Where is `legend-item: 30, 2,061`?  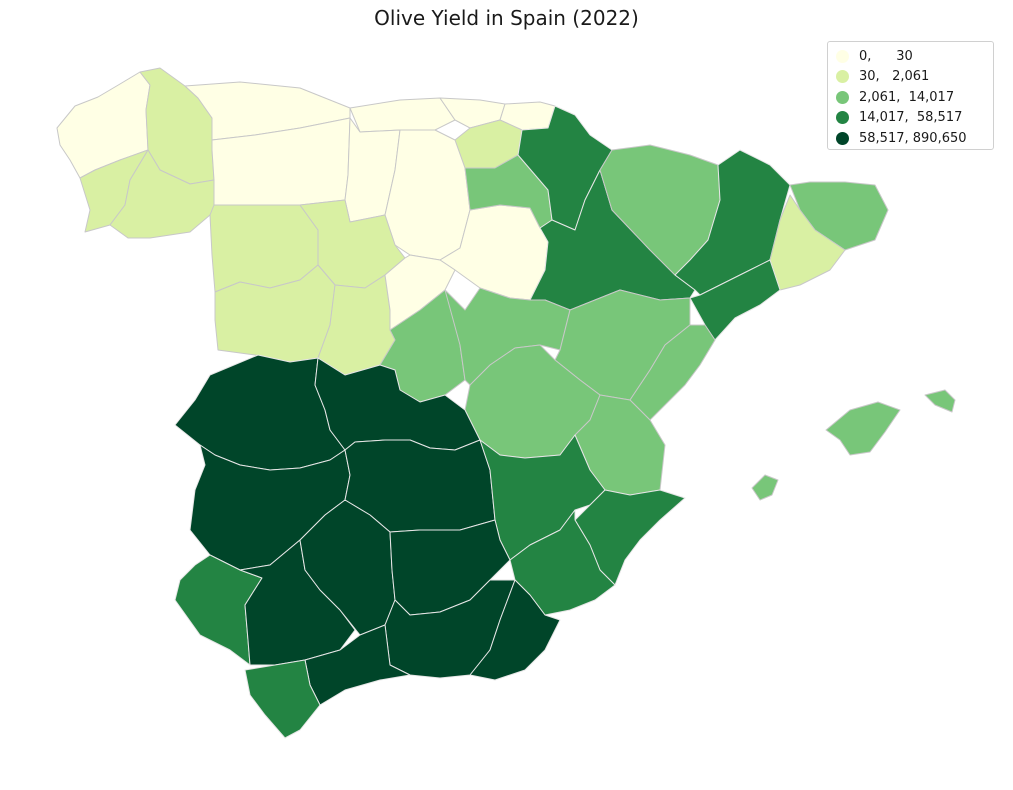
legend-item: 30, 2,061 is located at coordinates (914, 77).